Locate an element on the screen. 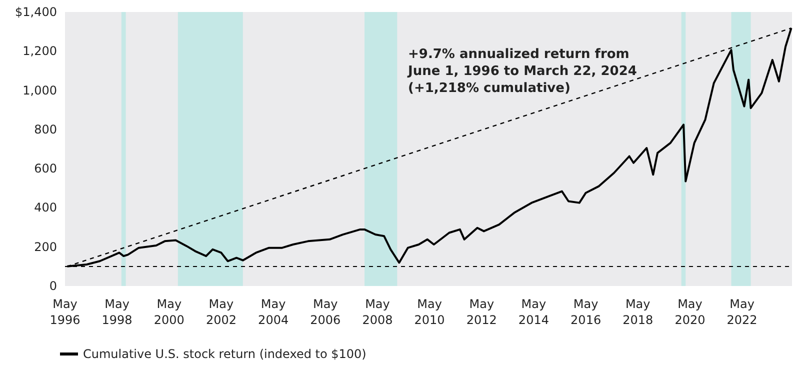 This screenshot has width=800, height=369. y-tick-label: 1,000 is located at coordinates (39, 90).